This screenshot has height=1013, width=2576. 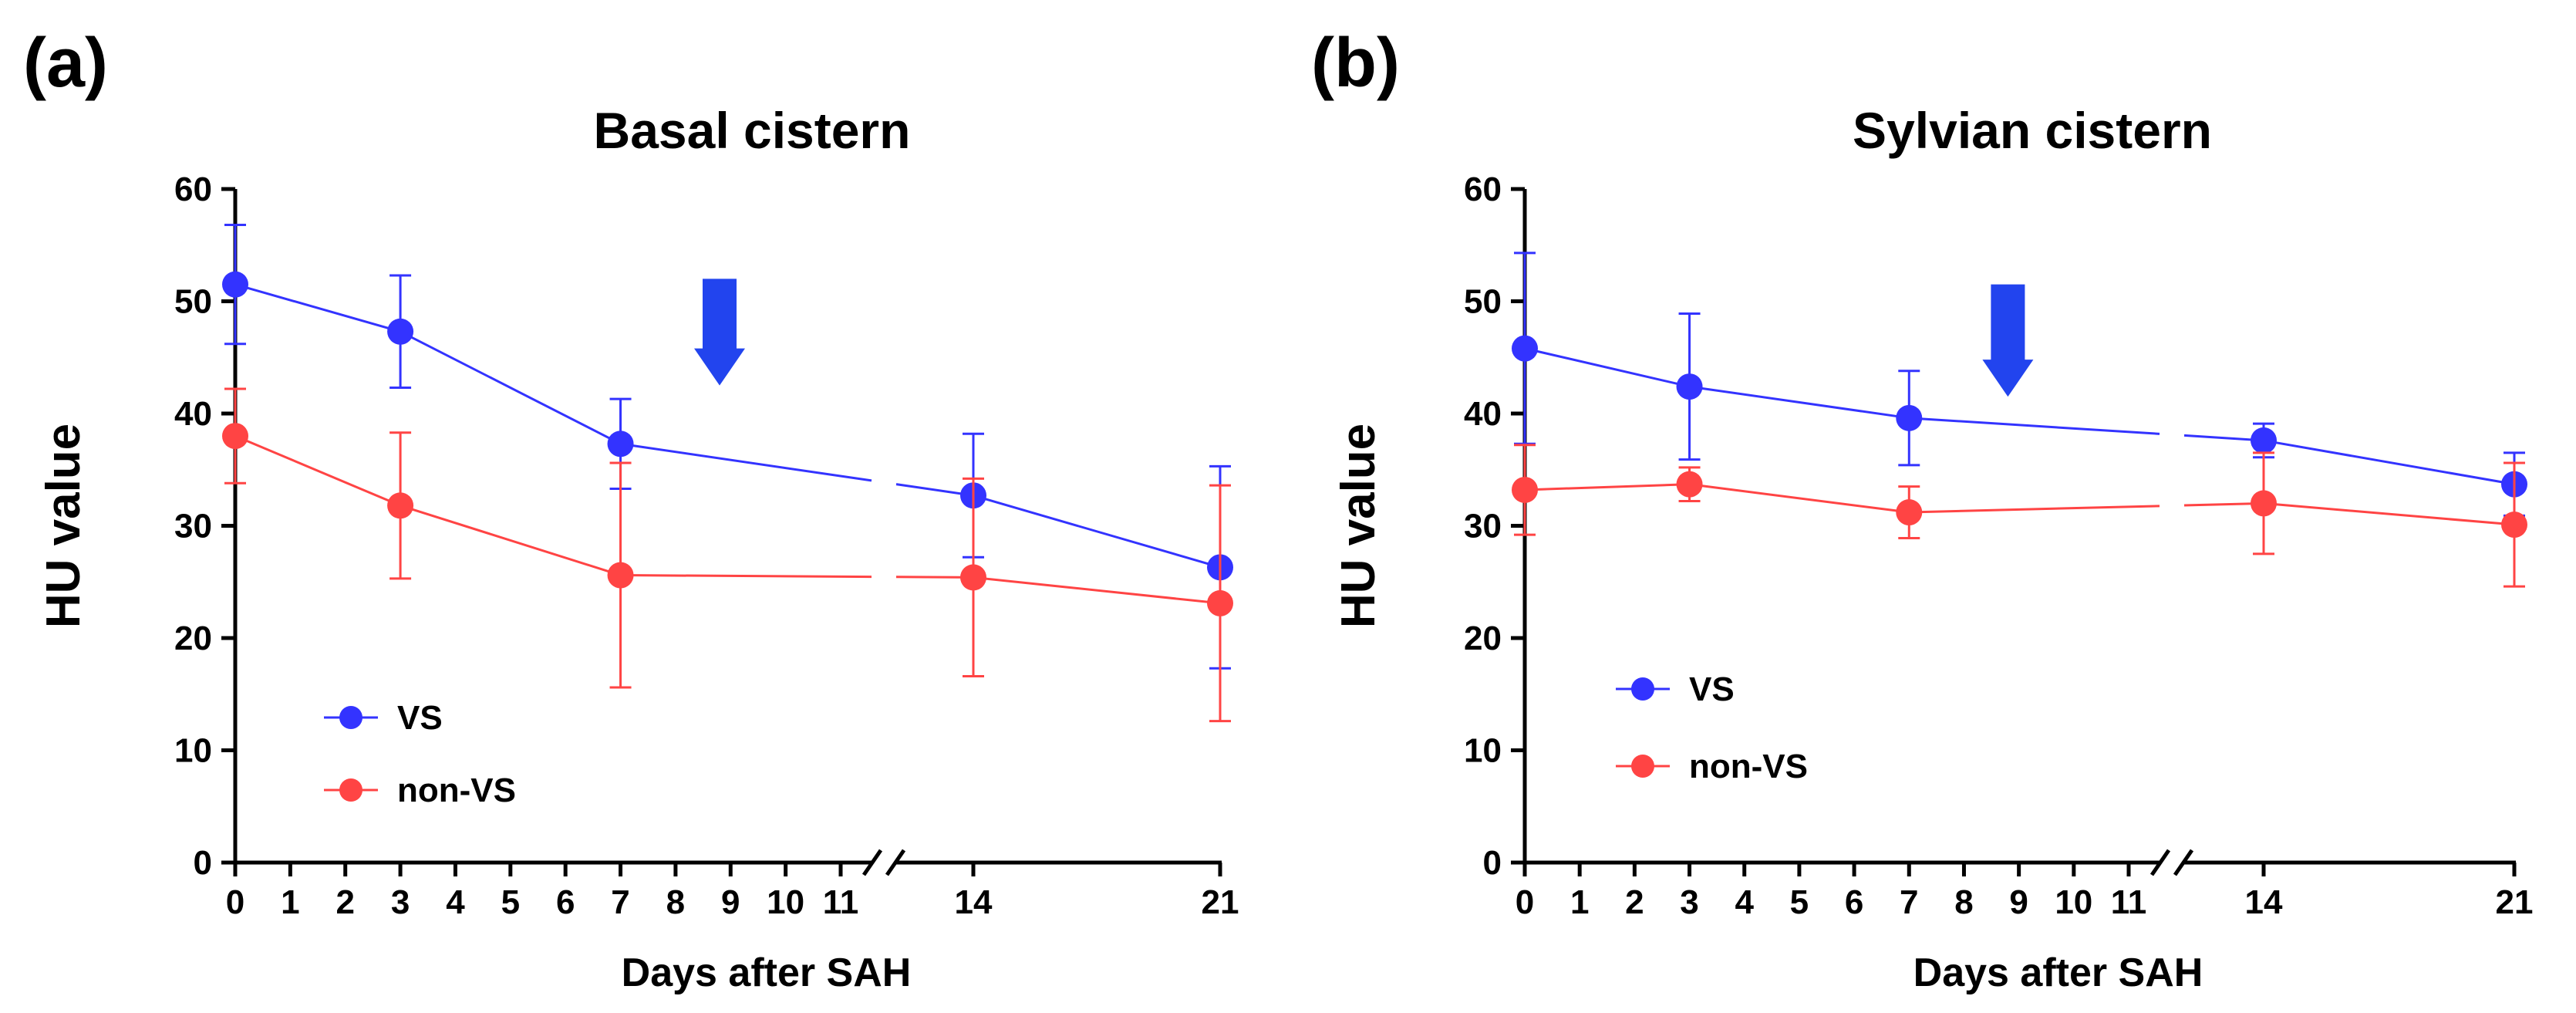 What do you see at coordinates (2032, 131) in the screenshot?
I see `chart-title: Sylvian cistern` at bounding box center [2032, 131].